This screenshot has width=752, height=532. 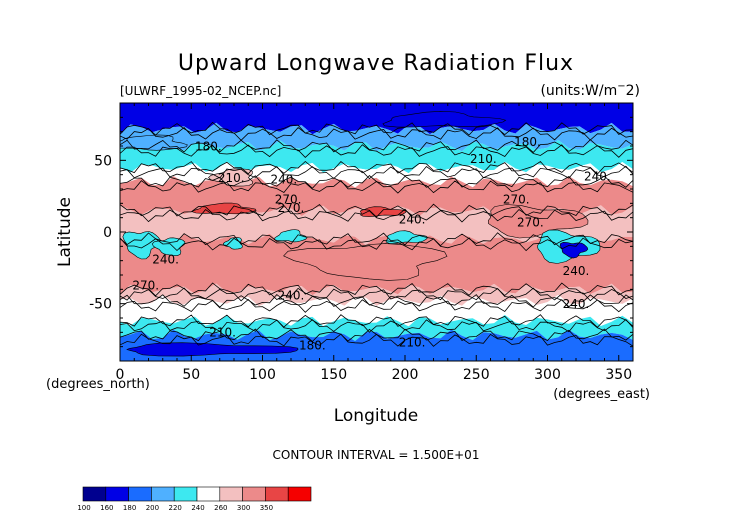 What do you see at coordinates (243, 508) in the screenshot?
I see `colorbar-label: 300` at bounding box center [243, 508].